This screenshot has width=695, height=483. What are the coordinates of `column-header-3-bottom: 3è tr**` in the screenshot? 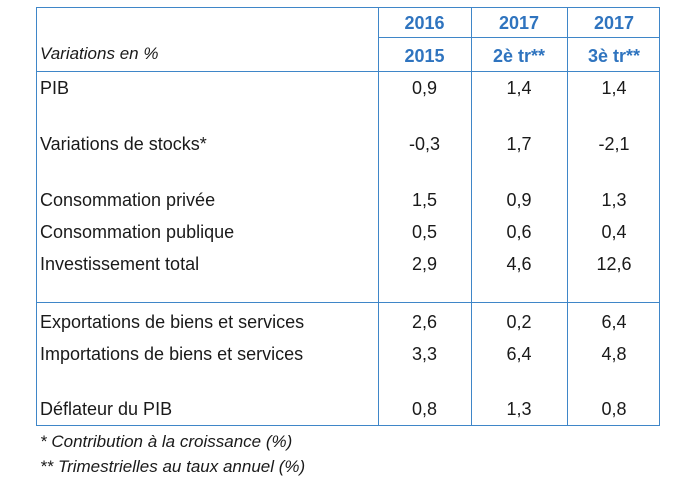 It's located at (614, 56).